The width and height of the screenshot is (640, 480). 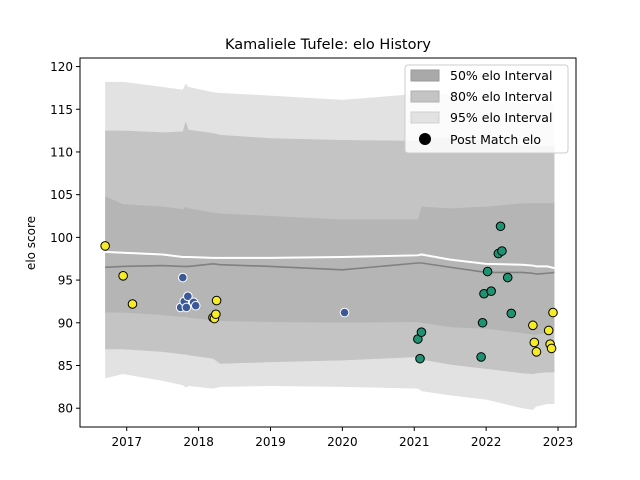 What do you see at coordinates (270, 442) in the screenshot?
I see `x-tick-label: 2019` at bounding box center [270, 442].